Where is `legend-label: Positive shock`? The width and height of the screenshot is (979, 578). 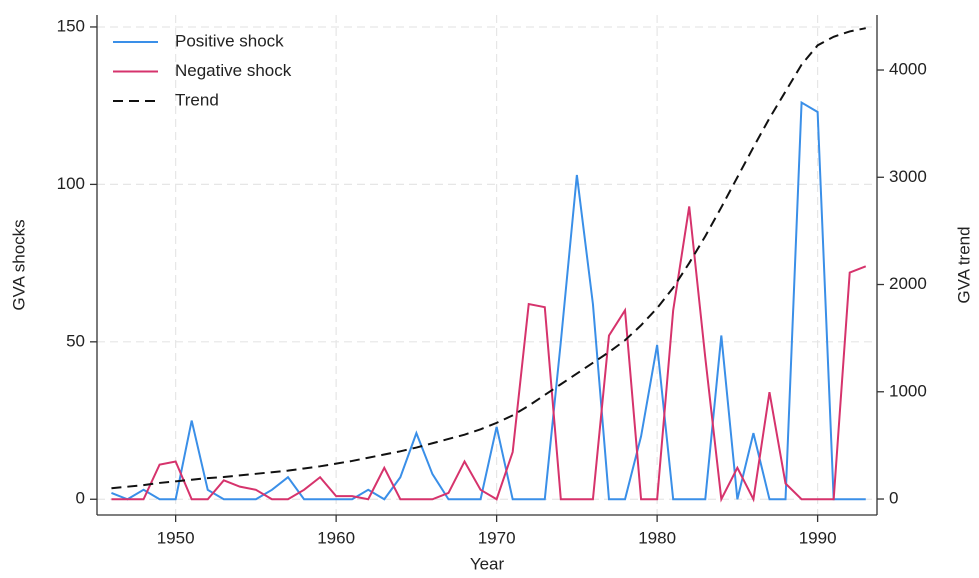
legend-label: Positive shock is located at coordinates (229, 40).